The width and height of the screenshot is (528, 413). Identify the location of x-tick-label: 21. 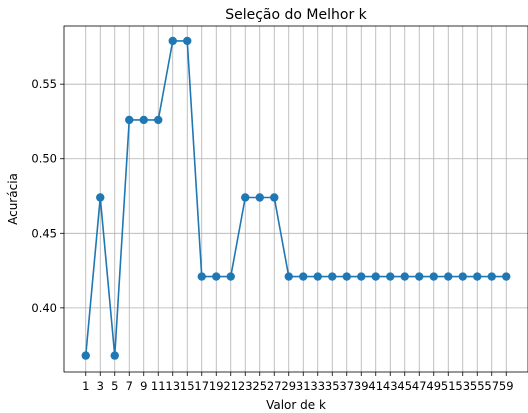
(230, 386).